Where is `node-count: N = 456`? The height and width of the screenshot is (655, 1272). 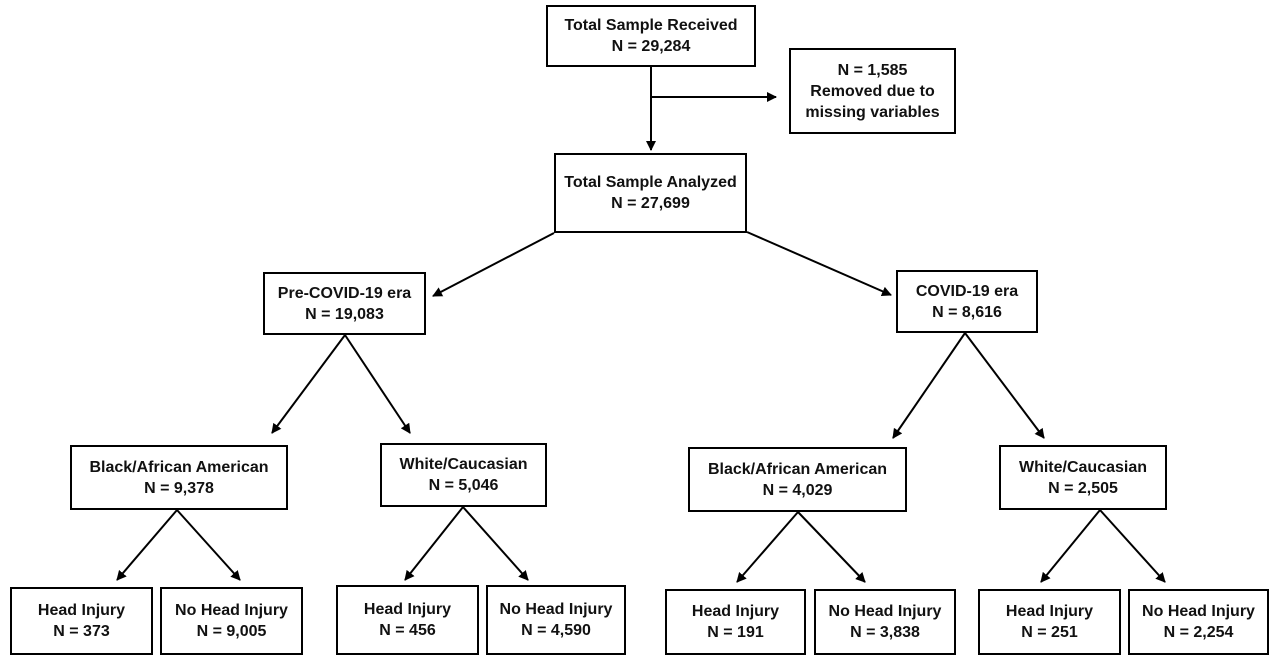
node-count: N = 456 is located at coordinates (407, 630).